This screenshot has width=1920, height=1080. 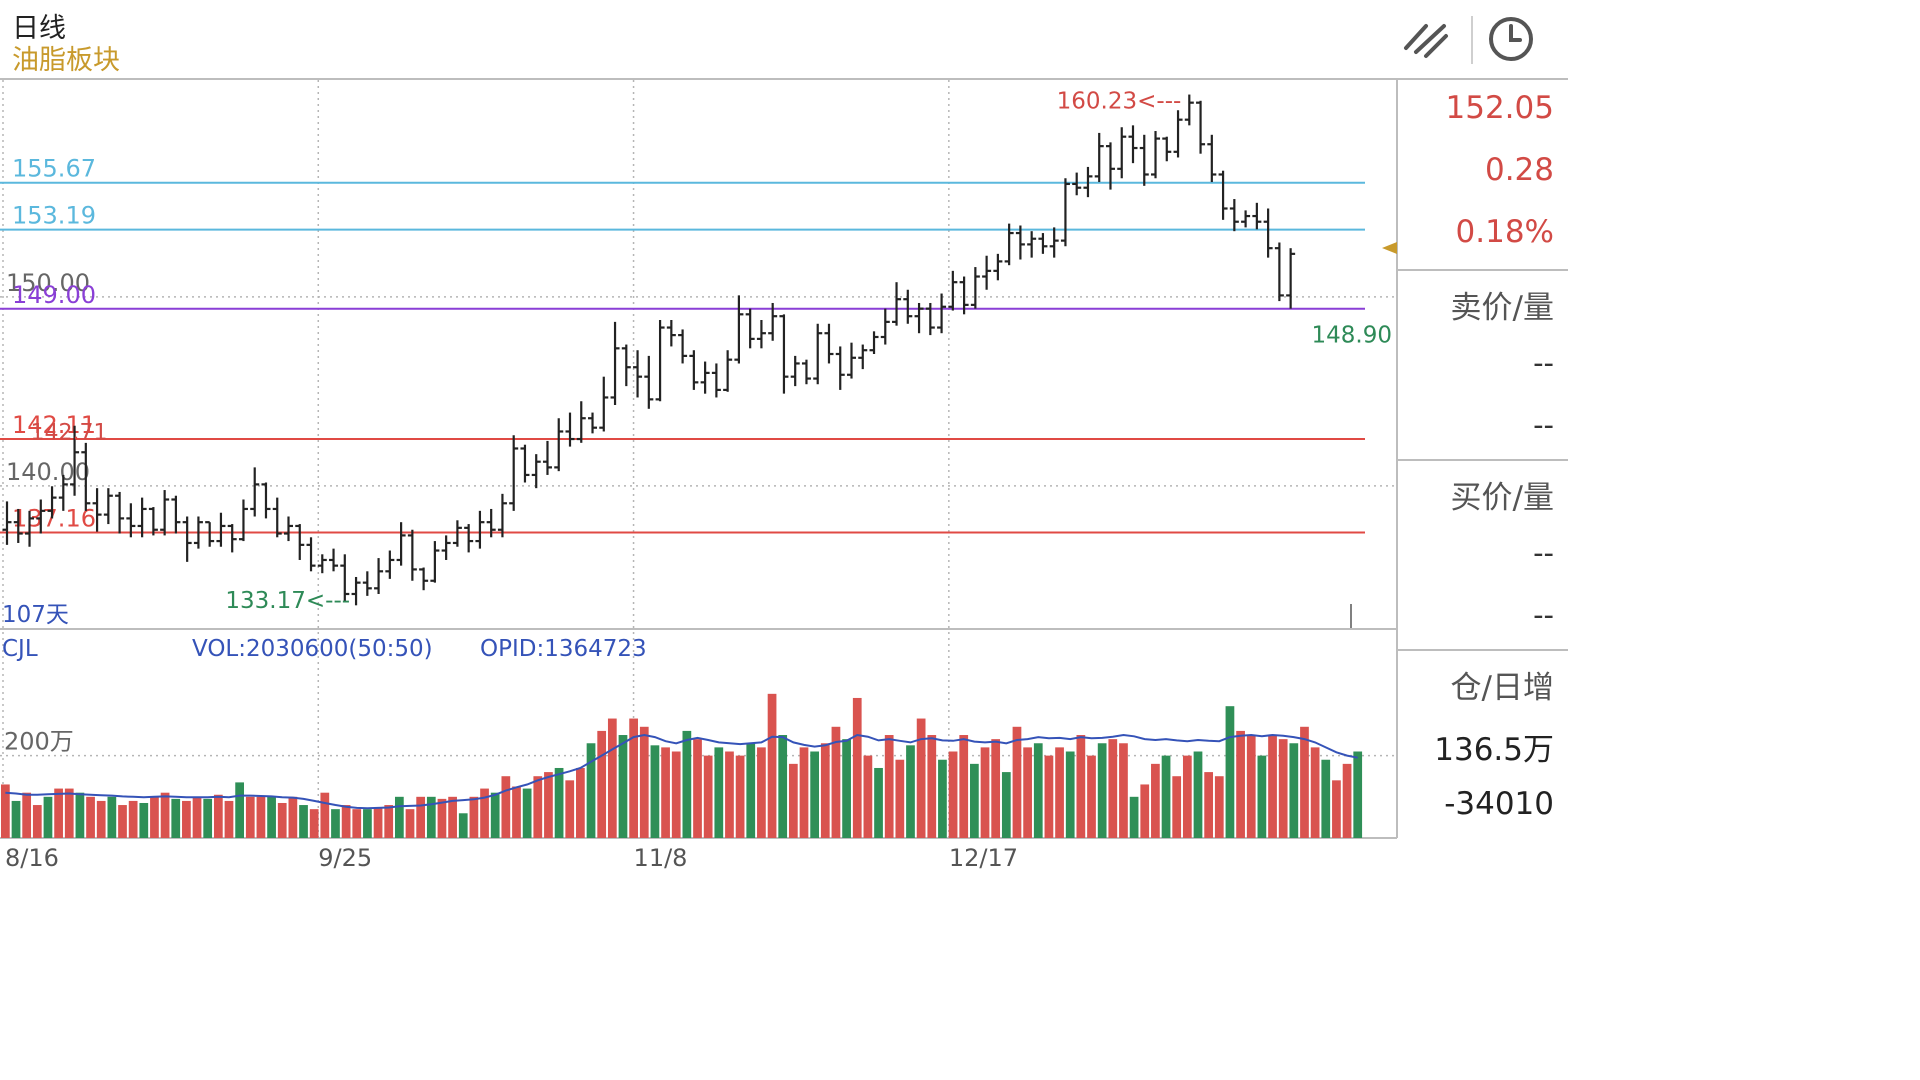 What do you see at coordinates (1428, 38) in the screenshot?
I see `trendline-draw-icon` at bounding box center [1428, 38].